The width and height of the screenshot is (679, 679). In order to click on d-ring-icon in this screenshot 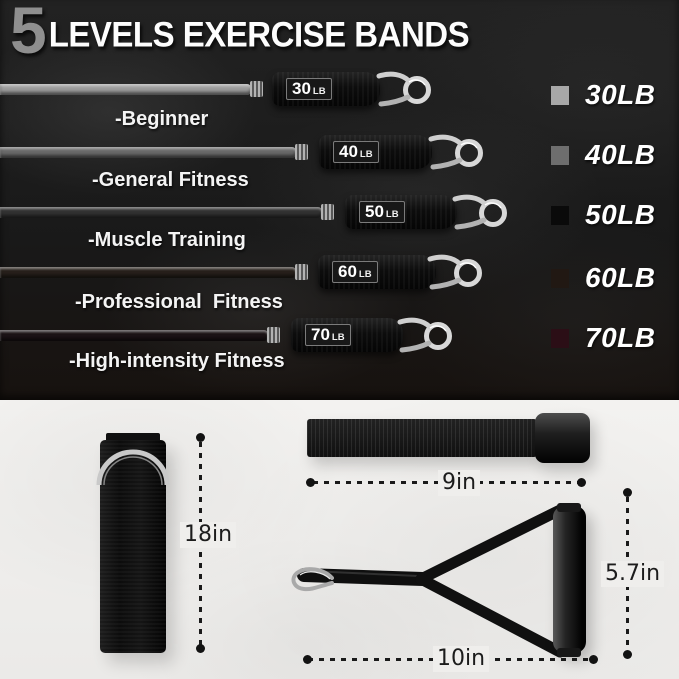, I will do `click(133, 467)`.